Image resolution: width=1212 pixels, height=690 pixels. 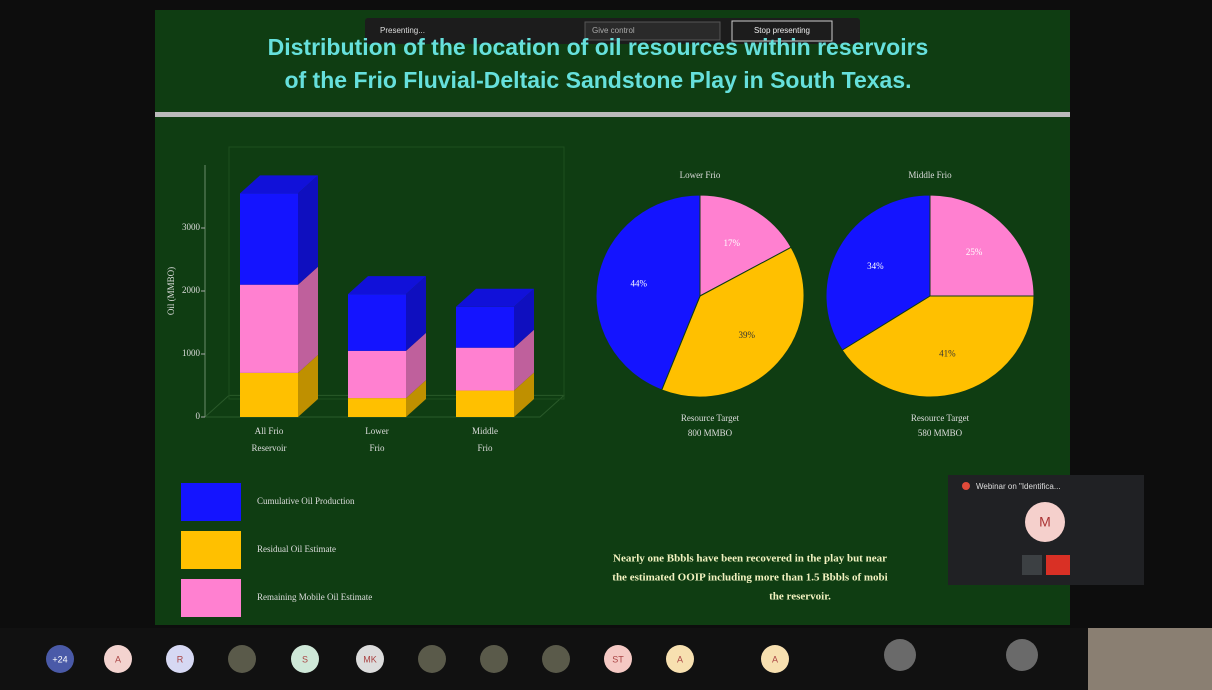 I want to click on participant-initials: ST, so click(x=618, y=659).